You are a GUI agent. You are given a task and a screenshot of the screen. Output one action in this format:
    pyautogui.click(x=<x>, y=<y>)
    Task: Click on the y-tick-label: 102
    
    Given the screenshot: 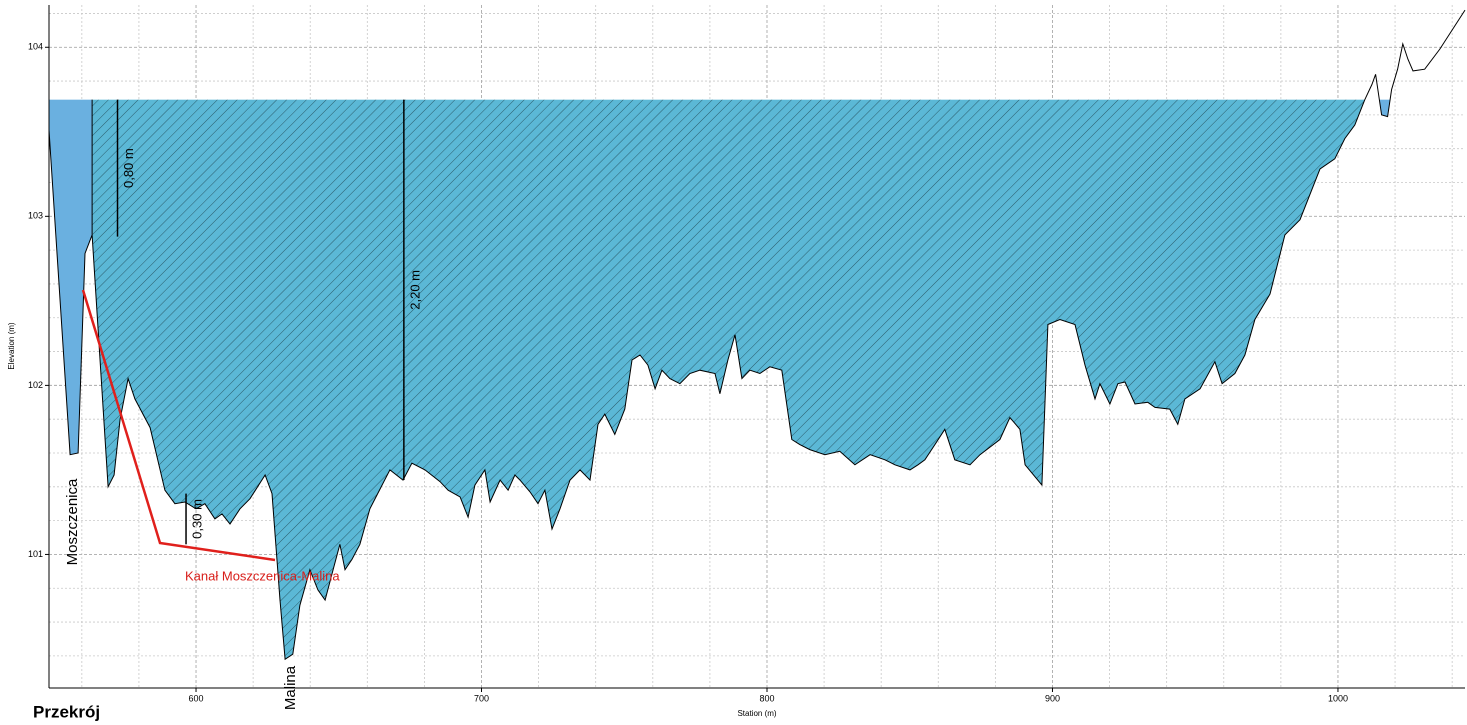 What is the action you would take?
    pyautogui.click(x=35, y=385)
    